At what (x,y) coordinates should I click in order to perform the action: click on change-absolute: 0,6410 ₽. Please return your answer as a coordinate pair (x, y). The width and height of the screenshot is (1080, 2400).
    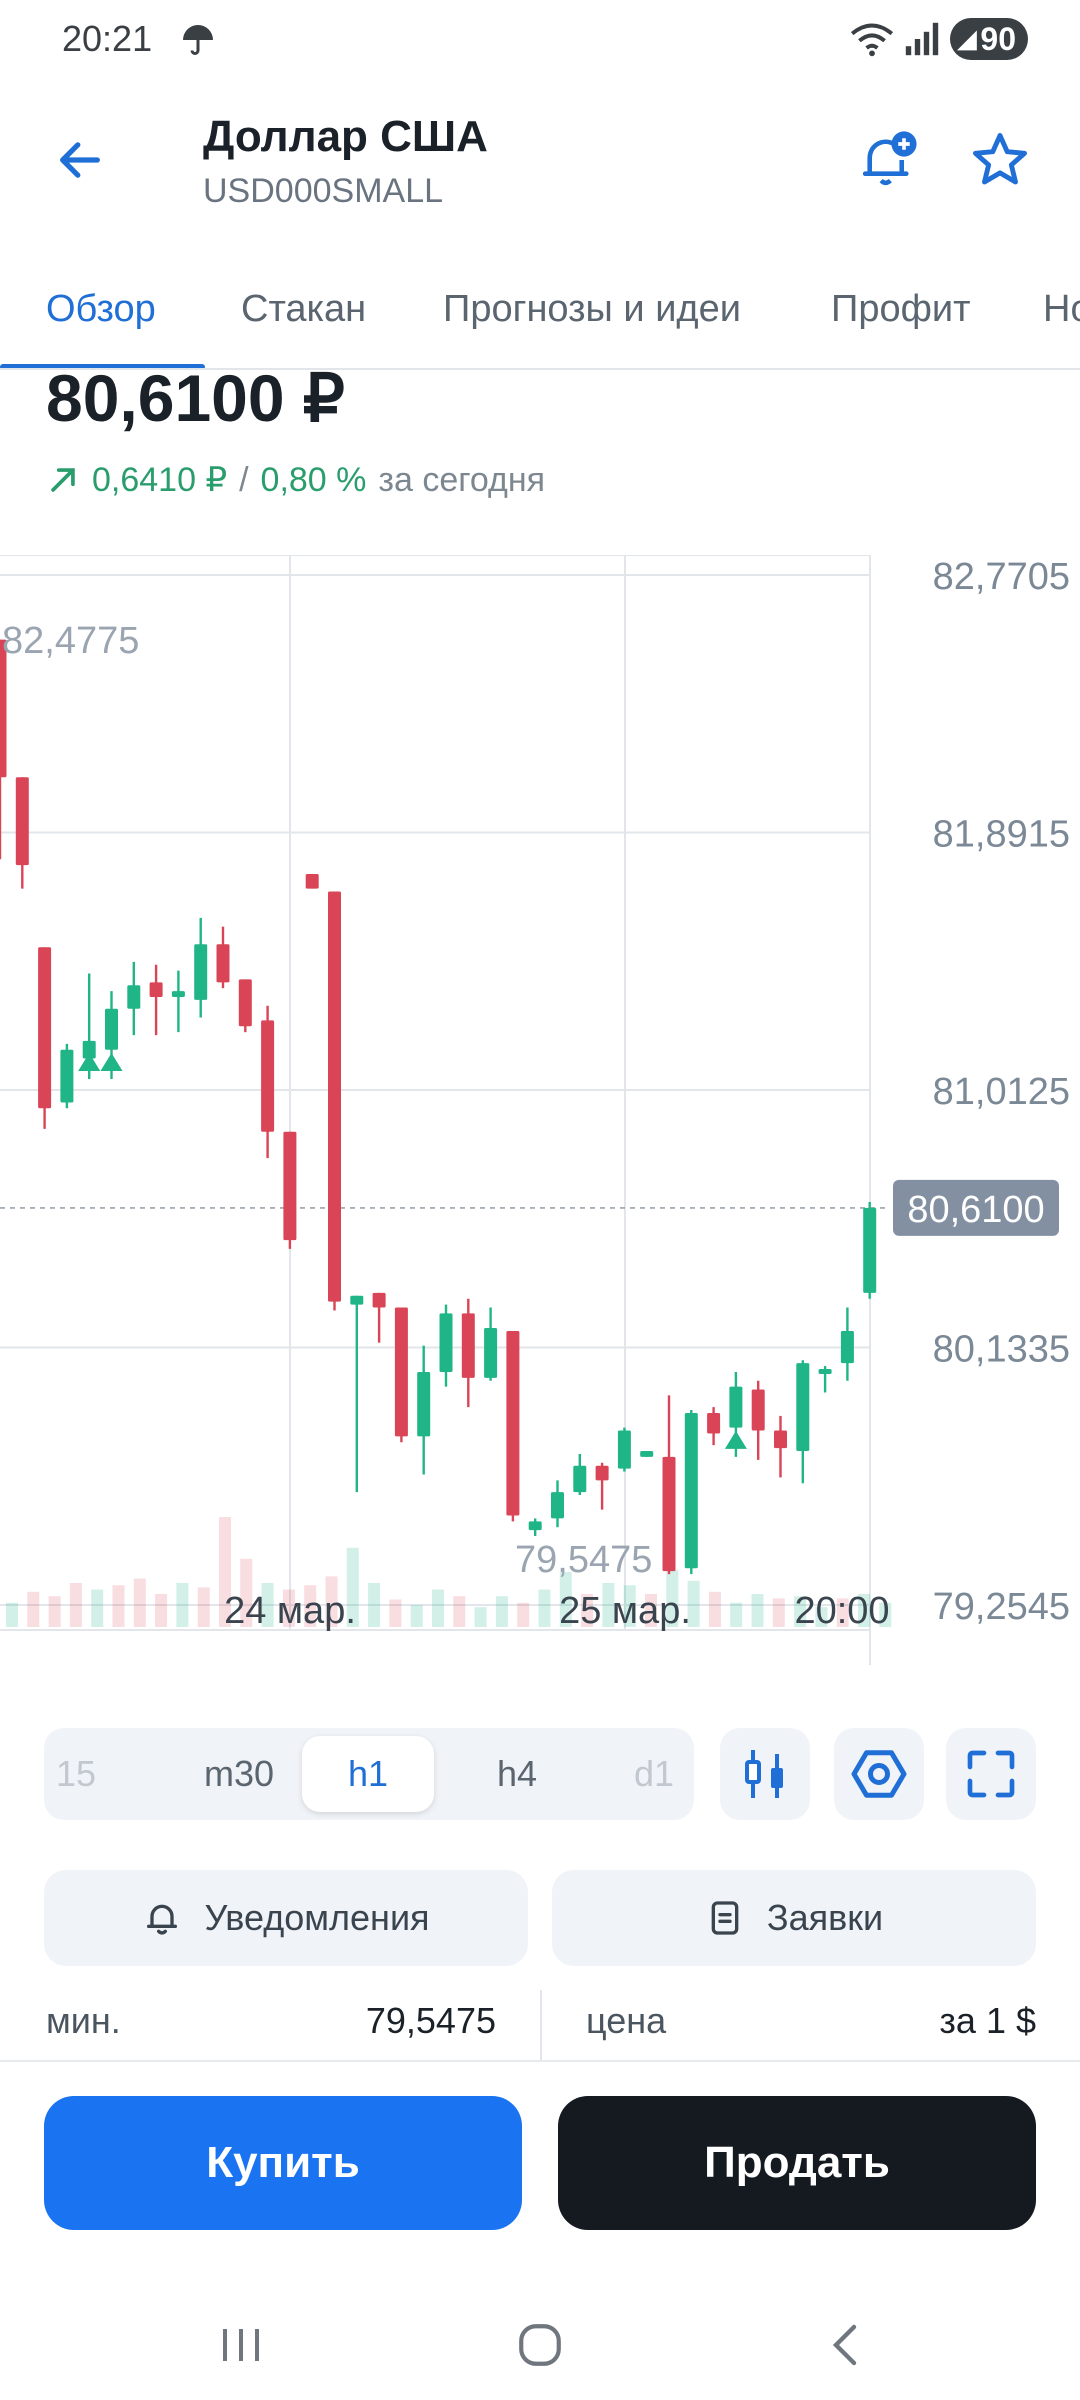
    Looking at the image, I should click on (160, 480).